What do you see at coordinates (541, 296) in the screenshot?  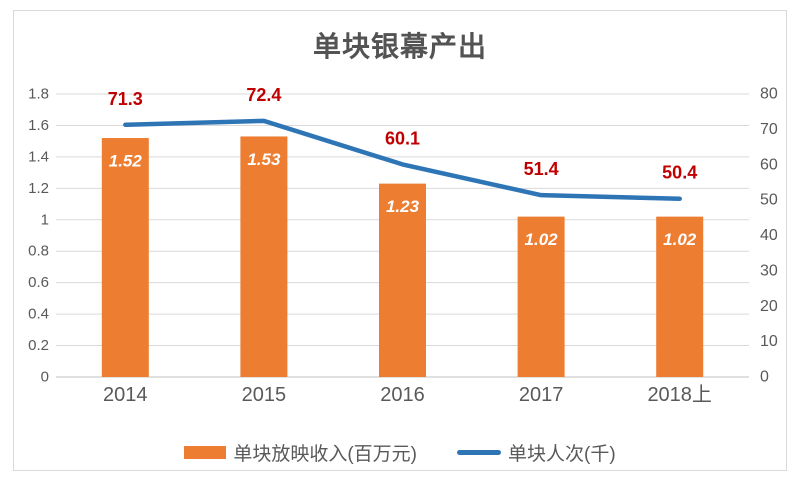 I see `bar-2017` at bounding box center [541, 296].